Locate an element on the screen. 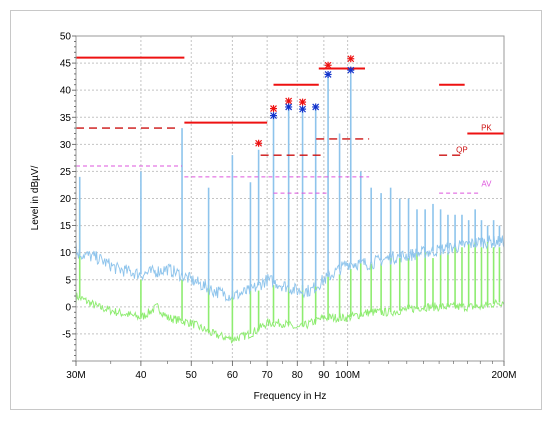 This screenshot has height=422, width=554. x-tick-label: 50 is located at coordinates (192, 375).